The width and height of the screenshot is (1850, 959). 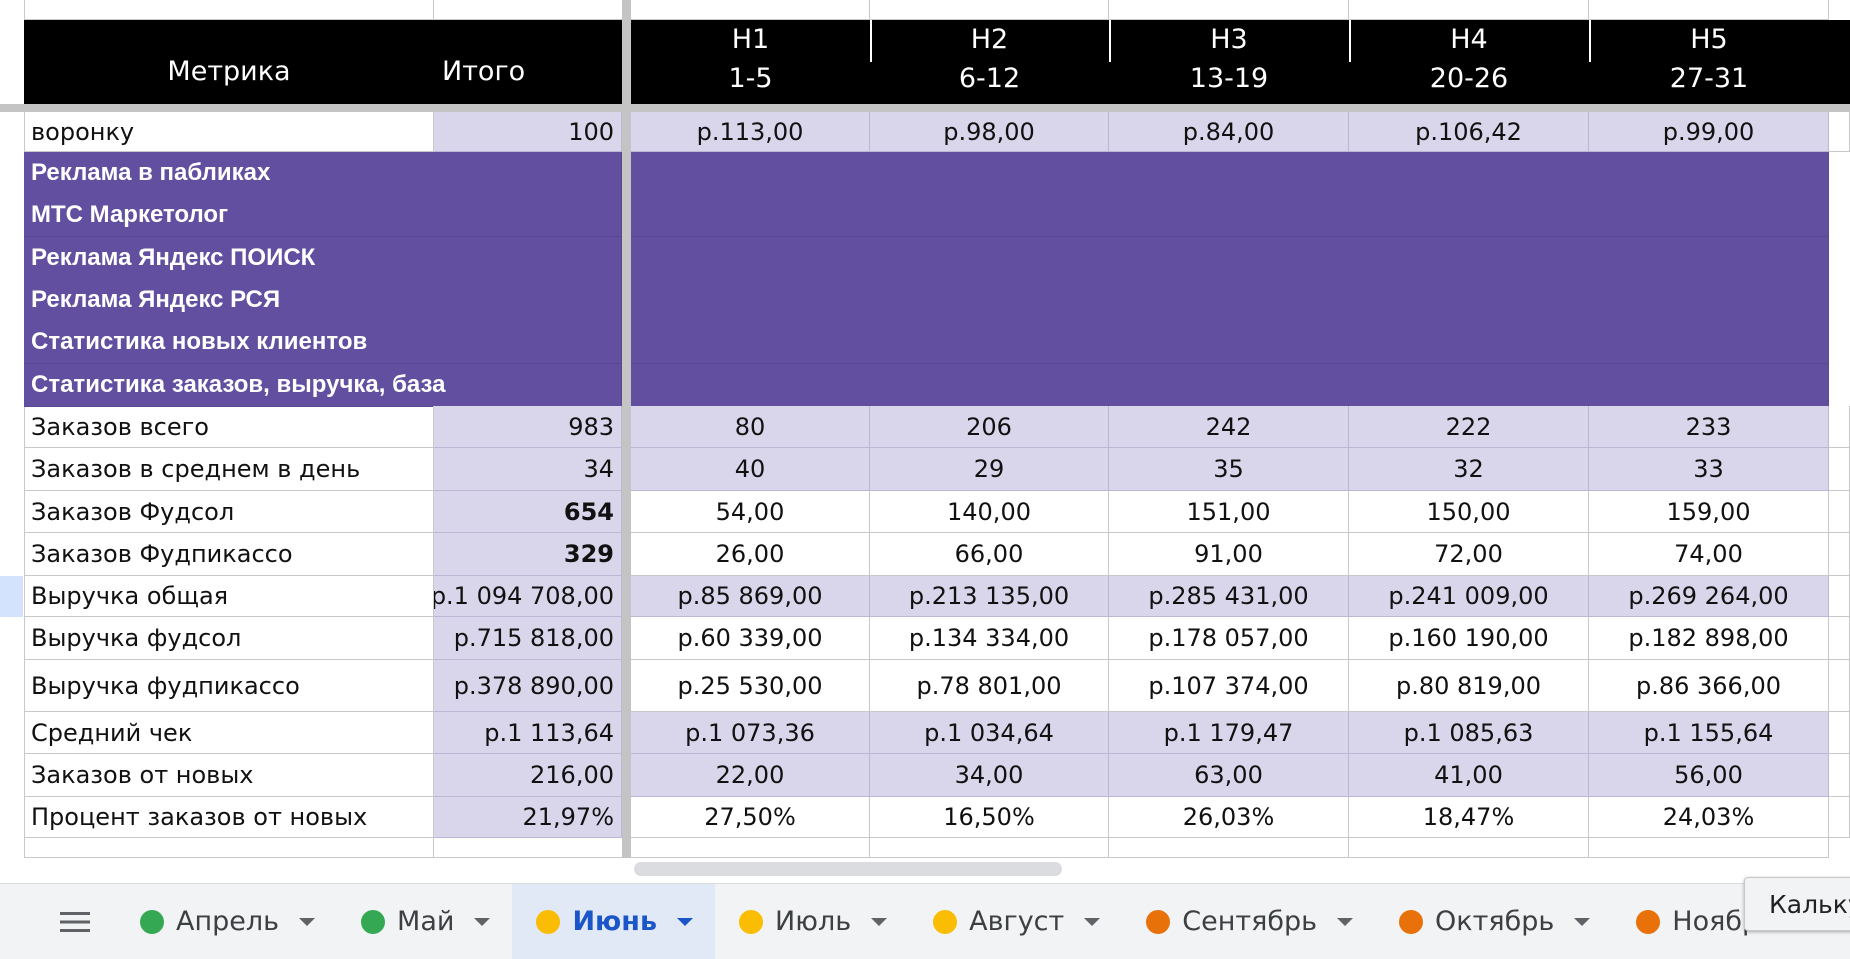 What do you see at coordinates (750, 427) in the screenshot?
I see `value-cell: 80` at bounding box center [750, 427].